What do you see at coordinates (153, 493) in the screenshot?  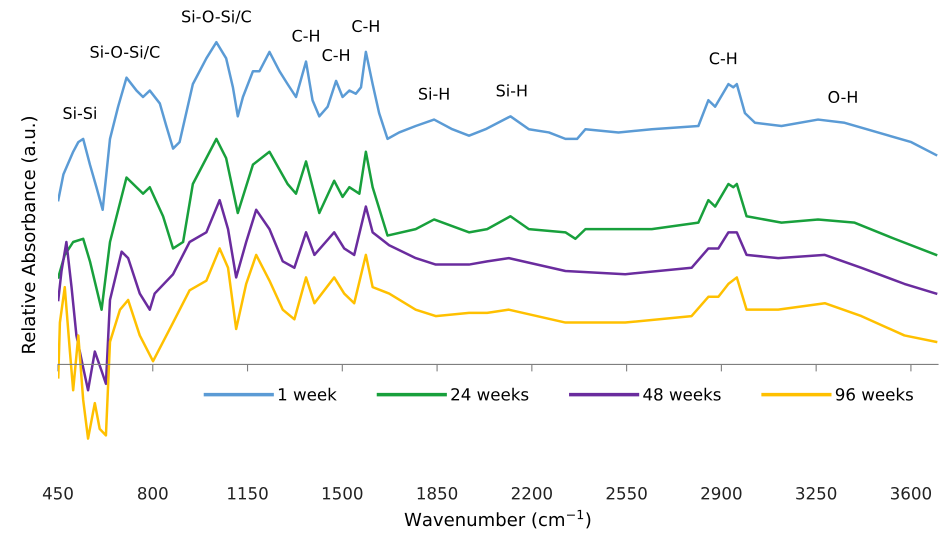 I see `x-tick-label: 800` at bounding box center [153, 493].